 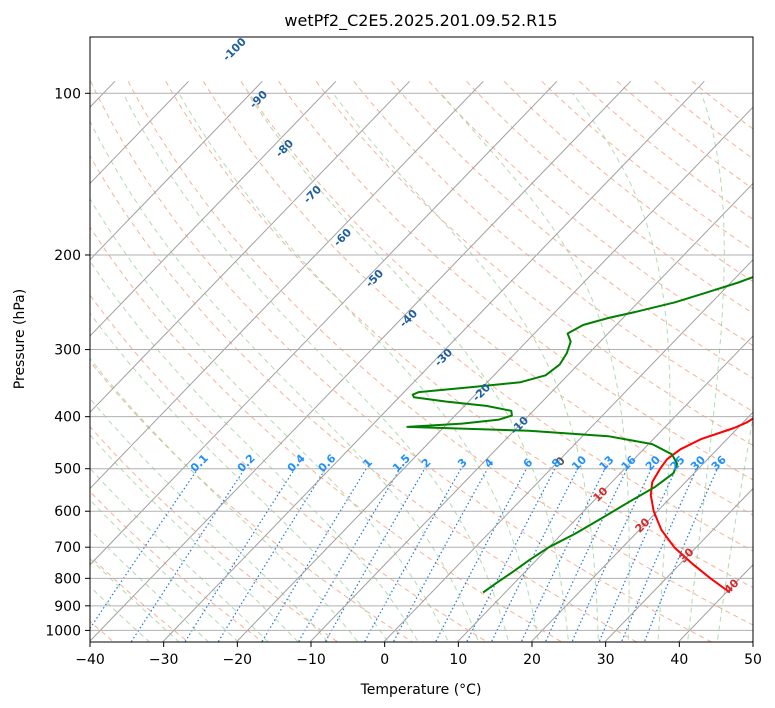 I want to click on y-tick-label: 600, so click(x=67, y=512).